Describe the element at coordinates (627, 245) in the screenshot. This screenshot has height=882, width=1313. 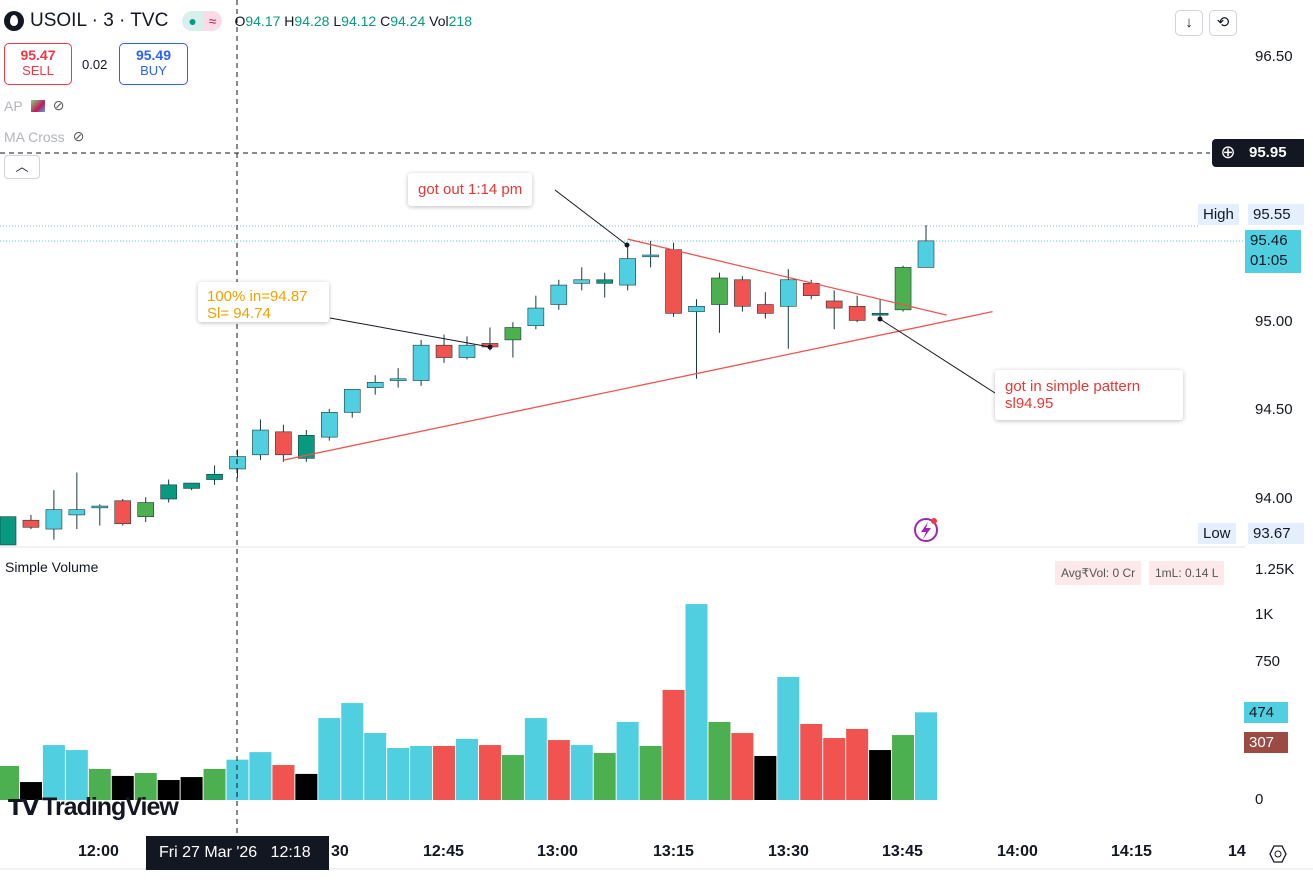
I see `callout-anchor` at that location.